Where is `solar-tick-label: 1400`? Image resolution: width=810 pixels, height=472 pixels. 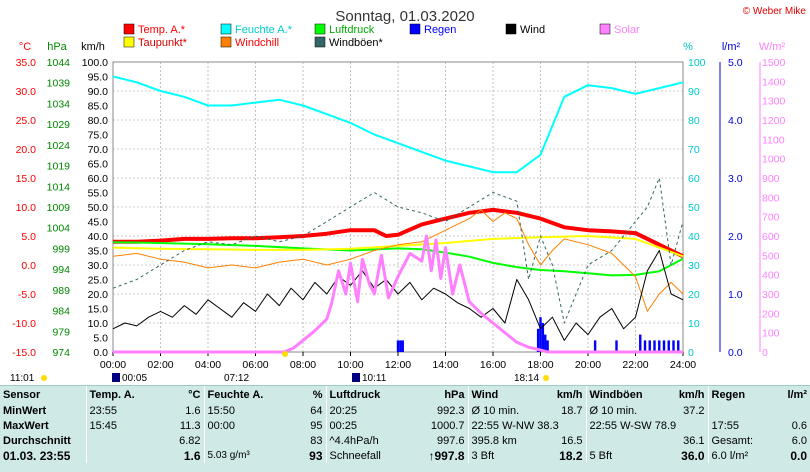 solar-tick-label: 1400 is located at coordinates (774, 82).